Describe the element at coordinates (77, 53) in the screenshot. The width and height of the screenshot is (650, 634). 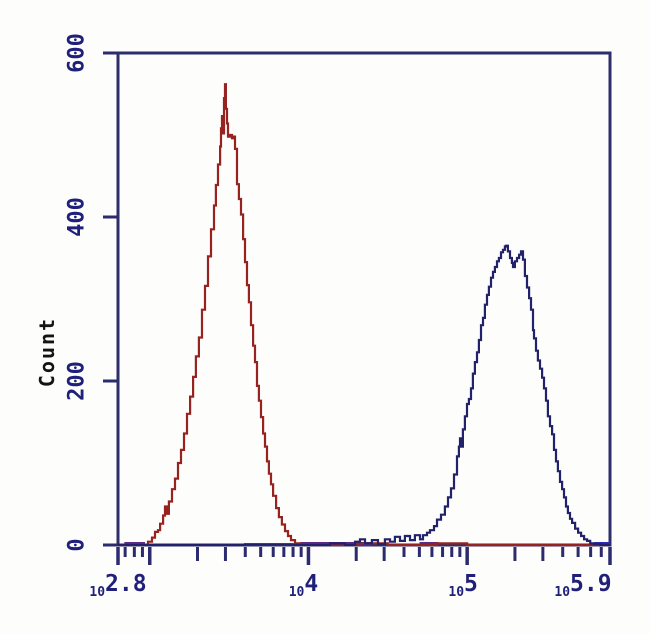
I see `y-tick-label: 600` at that location.